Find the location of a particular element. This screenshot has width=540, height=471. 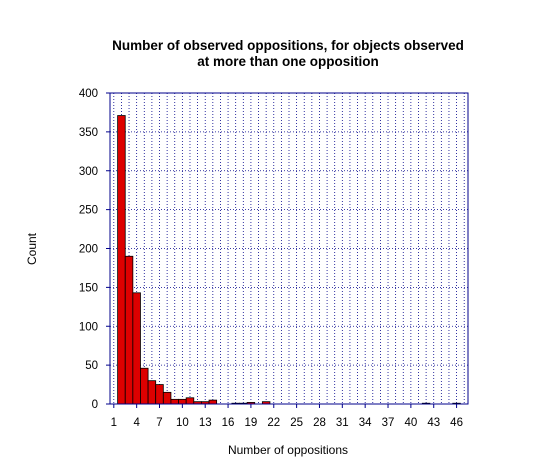

x-tick-label-4: 4 is located at coordinates (136, 423).